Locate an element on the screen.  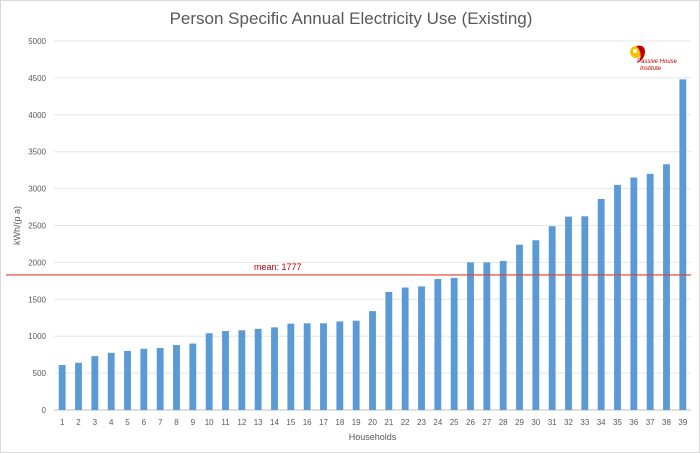
x-tick-label: 21 is located at coordinates (388, 422).